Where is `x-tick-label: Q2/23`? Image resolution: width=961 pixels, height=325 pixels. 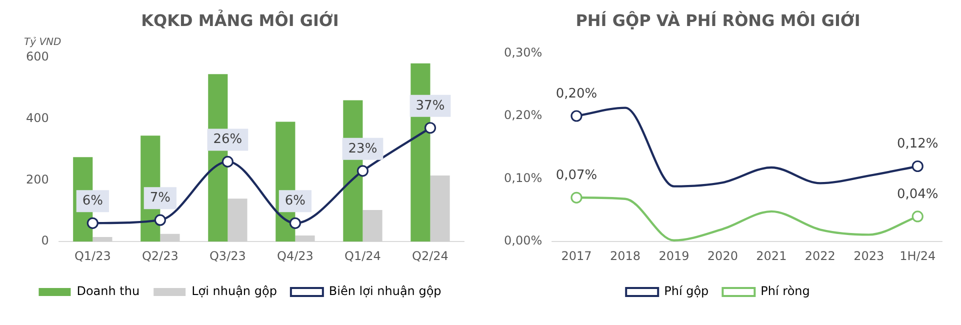 x-tick-label: Q2/23 is located at coordinates (160, 255).